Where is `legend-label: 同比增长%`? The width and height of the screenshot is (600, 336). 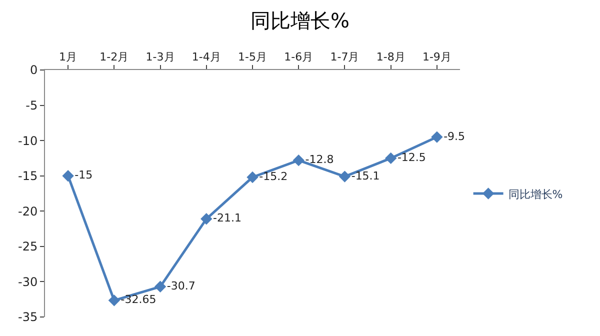 legend-label: 同比增长% is located at coordinates (535, 194).